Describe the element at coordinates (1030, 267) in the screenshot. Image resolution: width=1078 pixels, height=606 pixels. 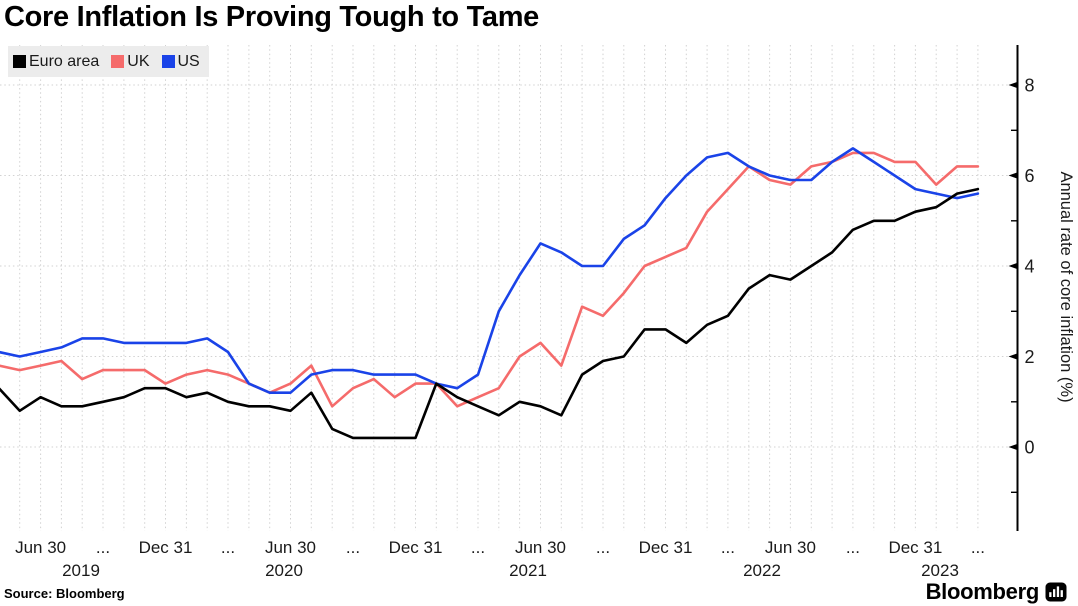
I see `y-axis-tick-label: 4` at that location.